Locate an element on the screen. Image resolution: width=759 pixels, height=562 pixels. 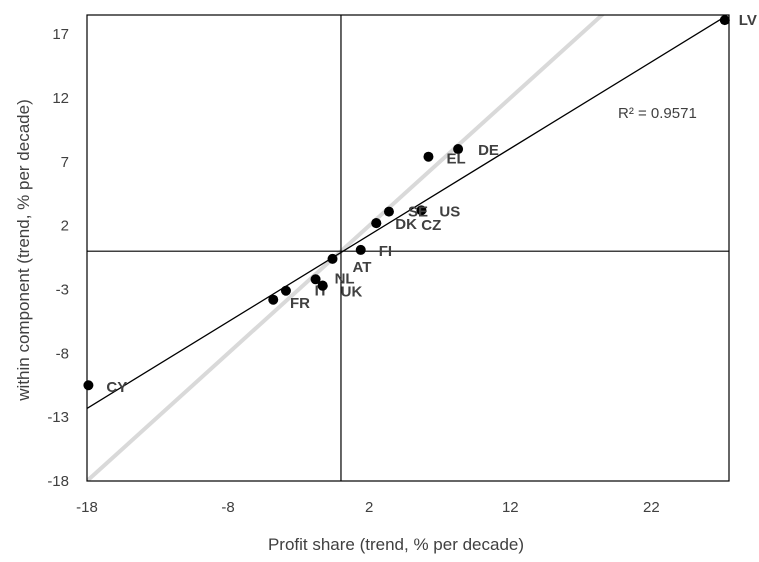
point-label: DE is located at coordinates (488, 150).